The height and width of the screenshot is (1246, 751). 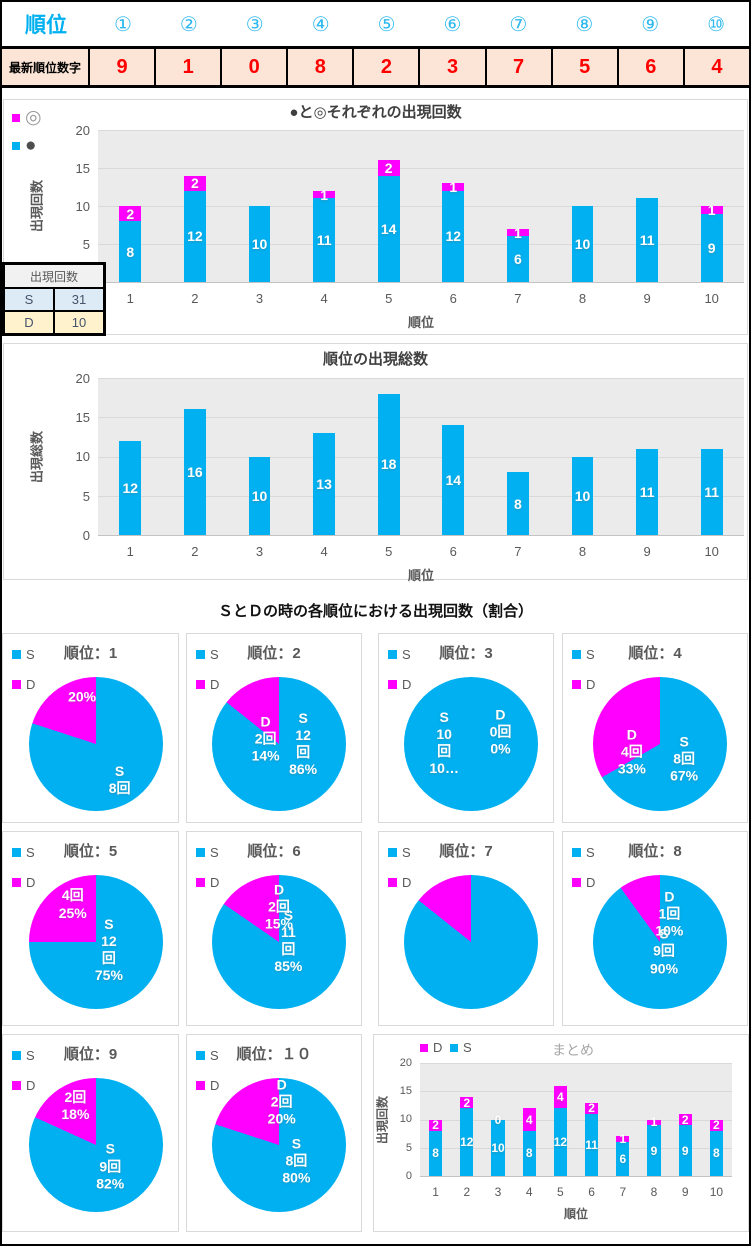 I want to click on pie-chart-pie4: S D 順位：4 S 8回 67% D 4回 33%, so click(x=655, y=728).